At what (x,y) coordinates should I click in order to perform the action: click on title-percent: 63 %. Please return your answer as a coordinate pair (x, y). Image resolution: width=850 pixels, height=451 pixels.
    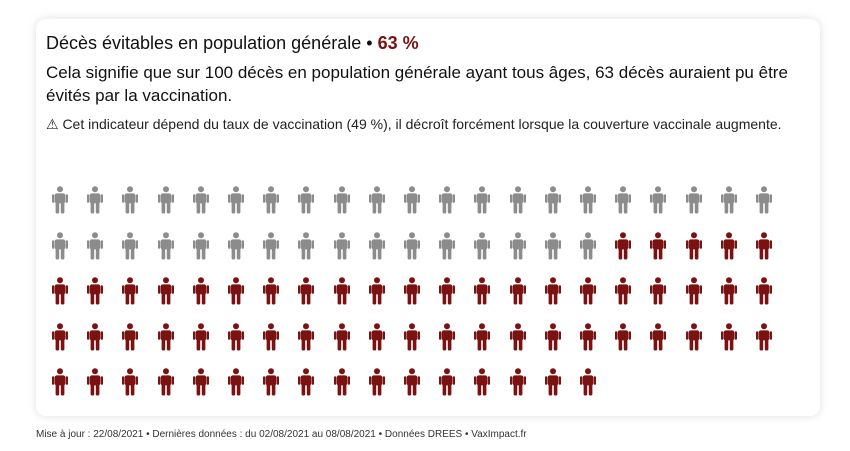
    Looking at the image, I should click on (398, 43).